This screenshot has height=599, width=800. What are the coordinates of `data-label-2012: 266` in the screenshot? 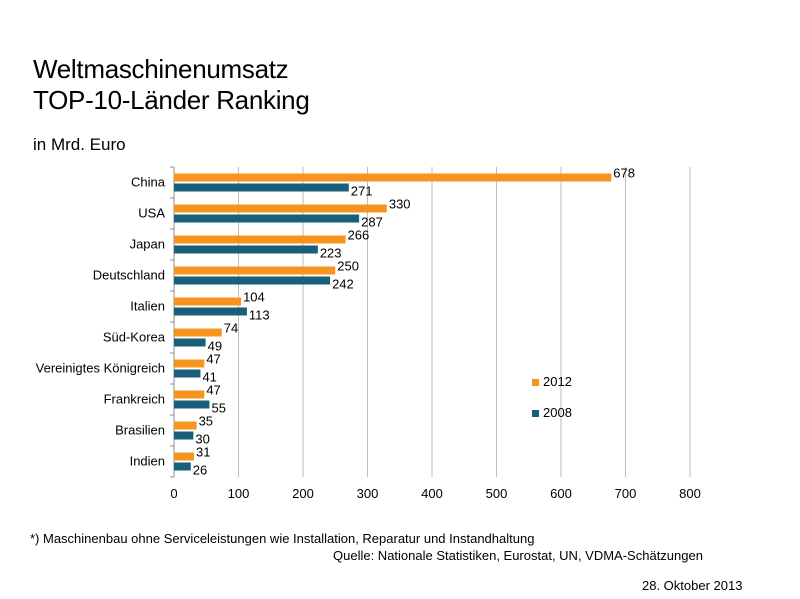 It's located at (359, 235).